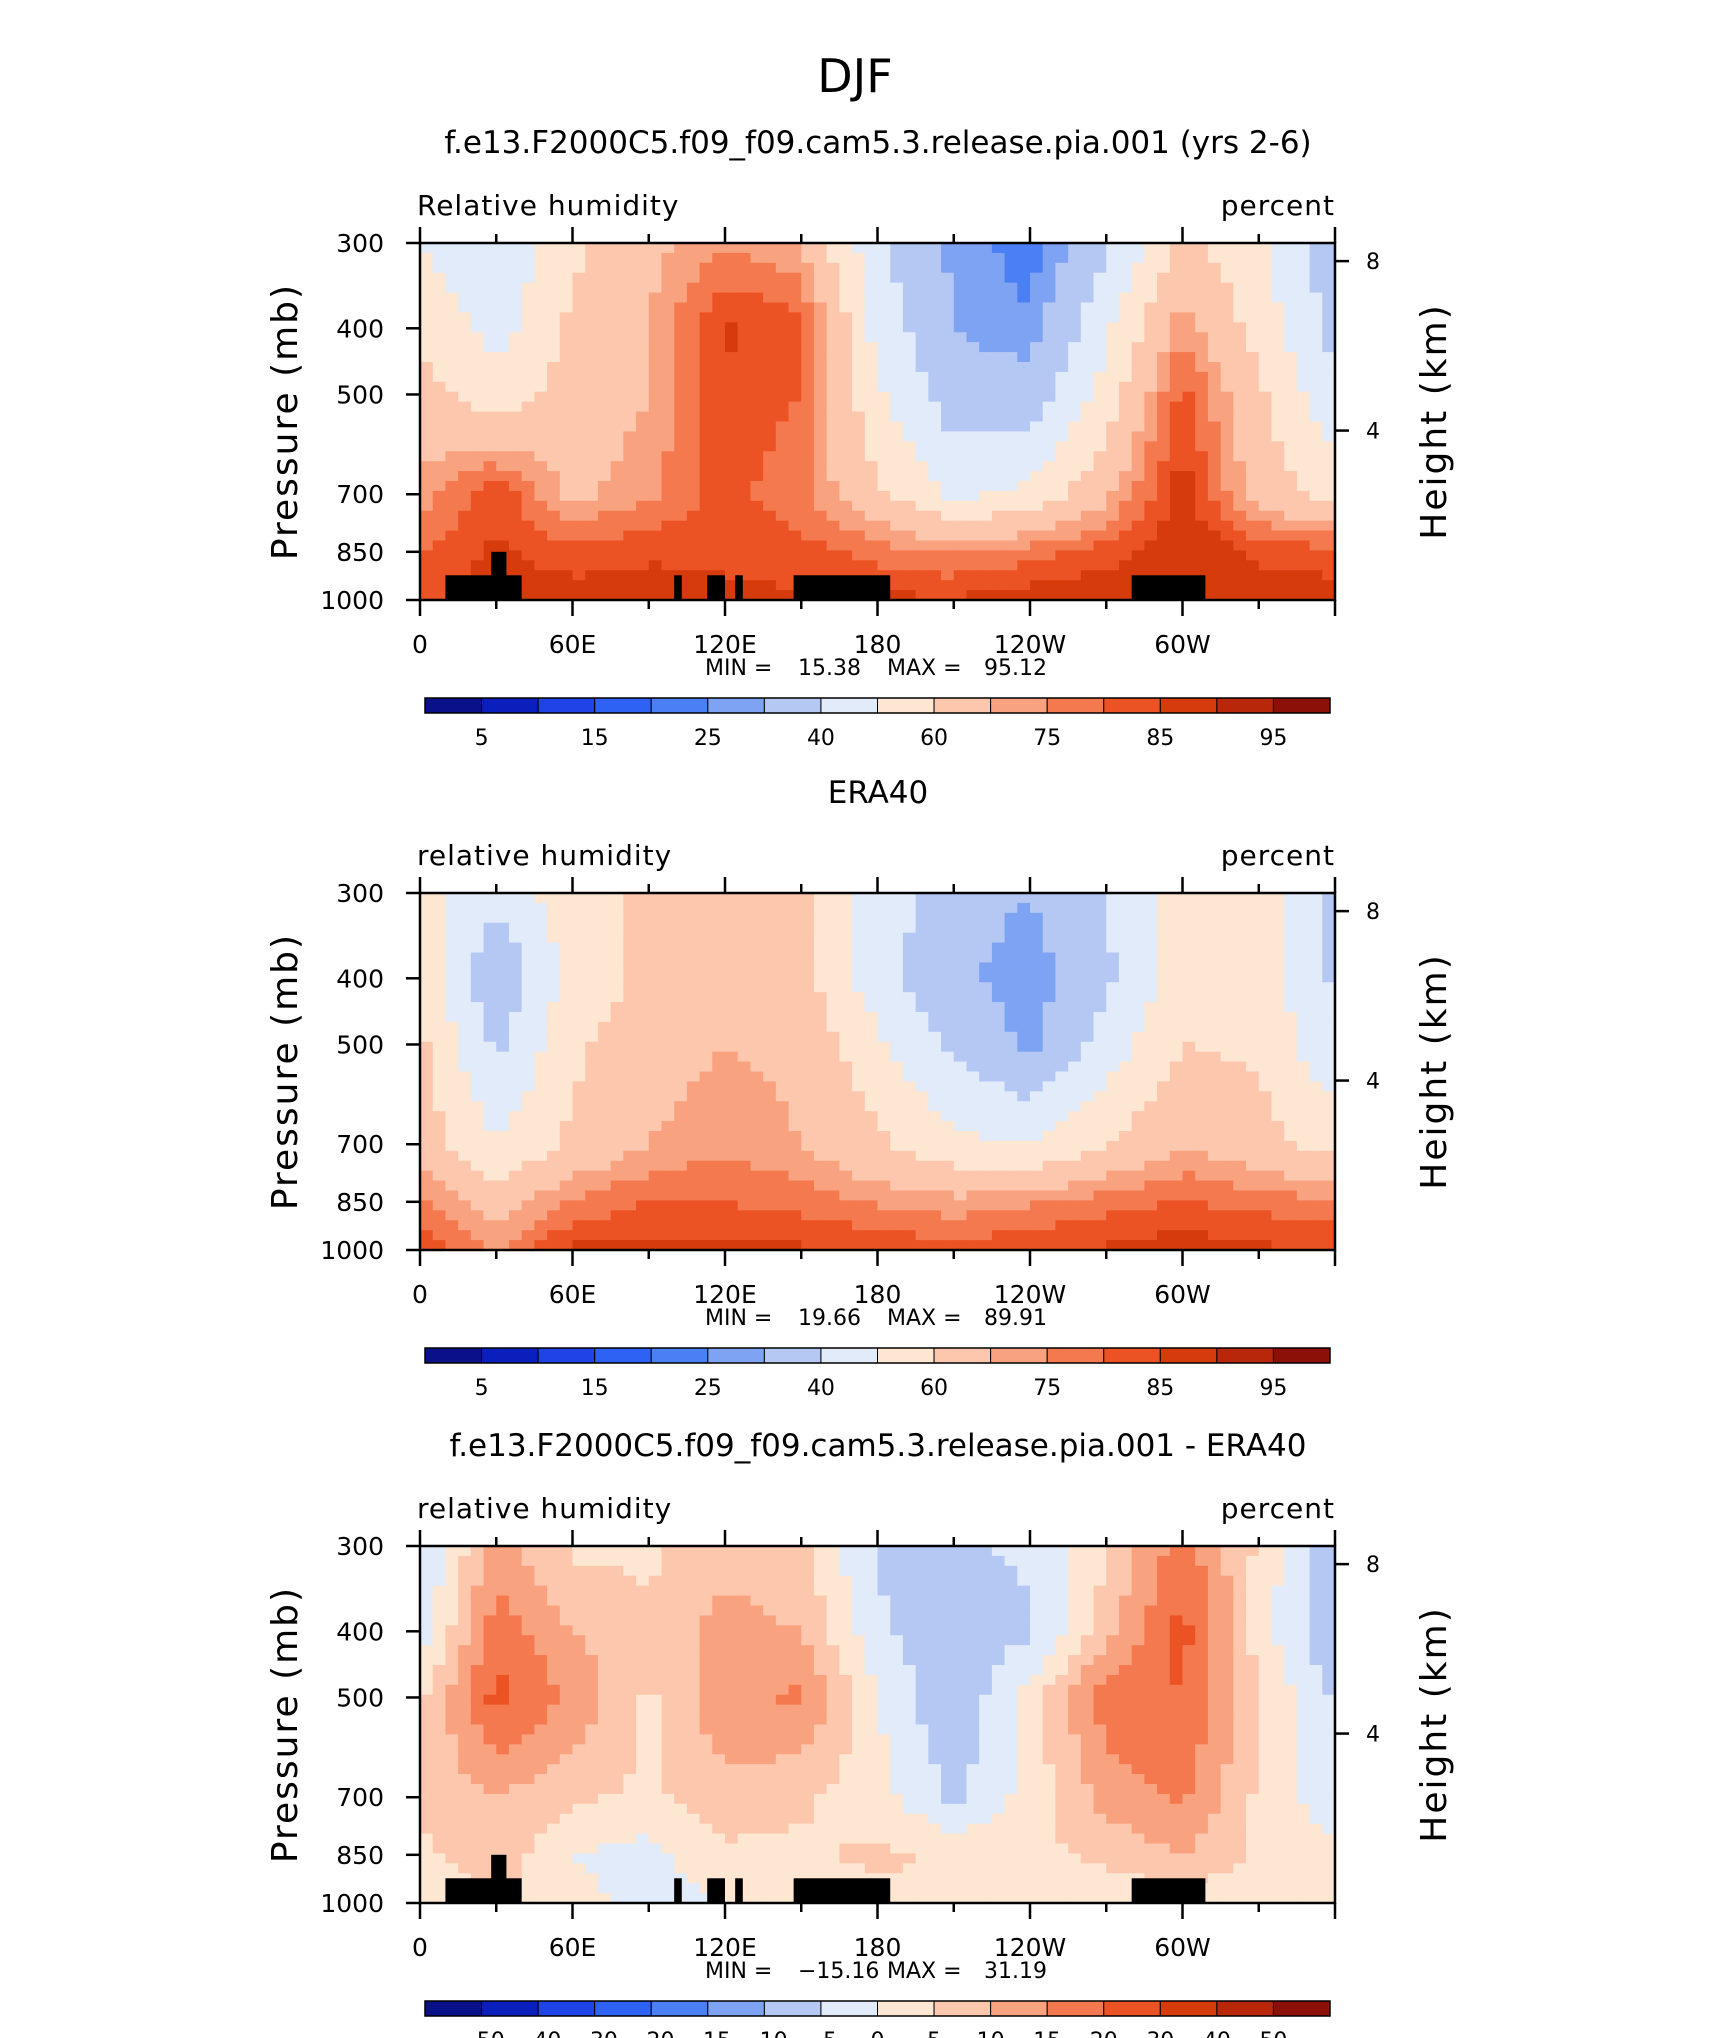  Describe the element at coordinates (548, 205) in the screenshot. I see `field-label: Relative humidity` at that location.